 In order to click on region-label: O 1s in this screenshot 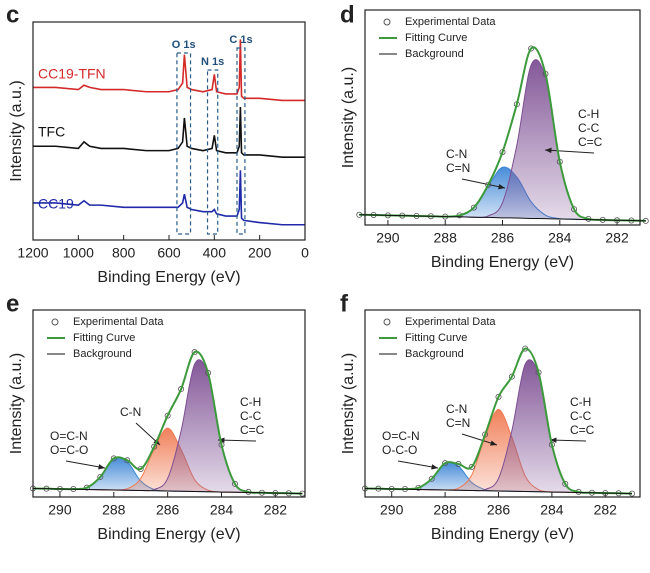, I will do `click(184, 45)`.